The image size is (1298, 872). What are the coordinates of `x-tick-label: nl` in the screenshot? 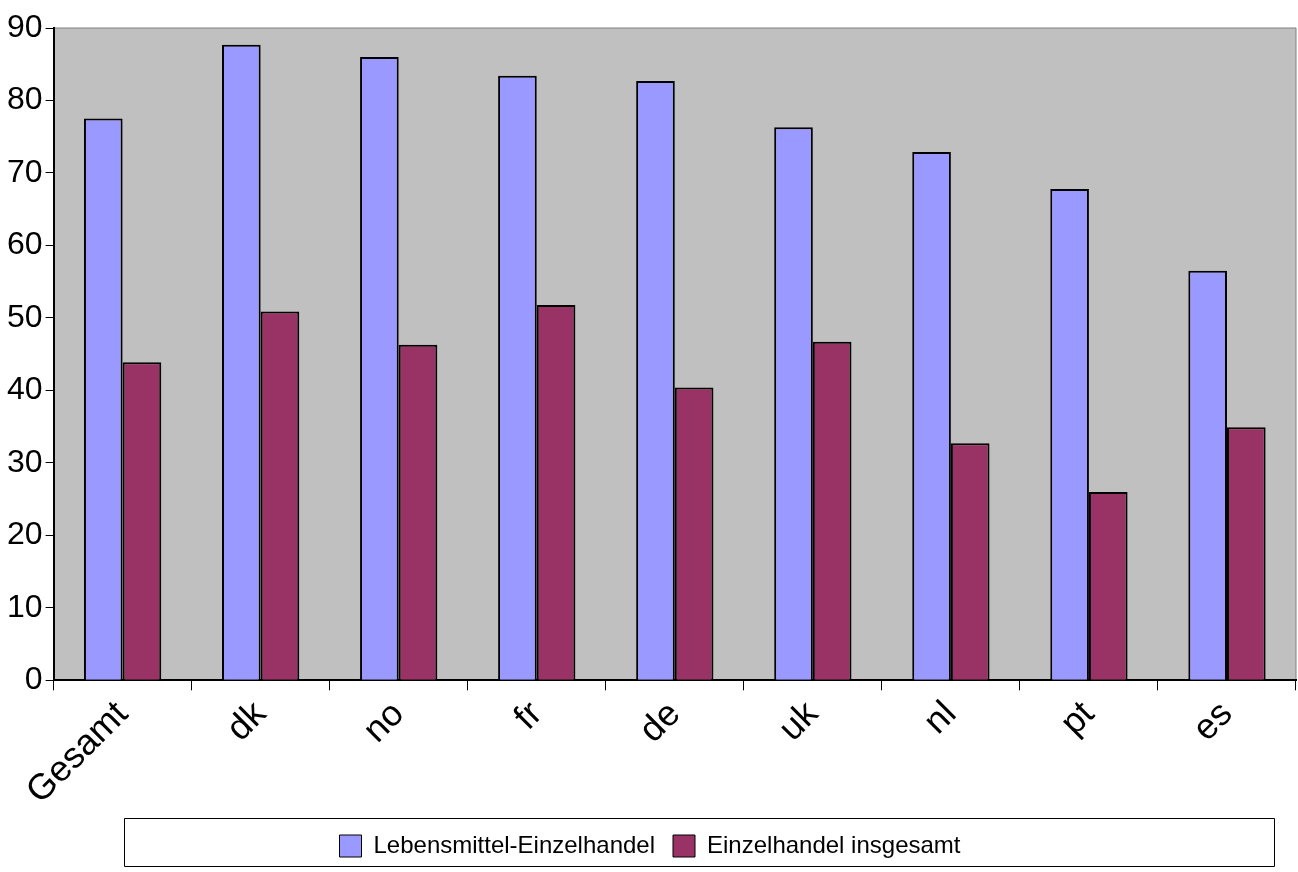 It's located at (939, 717).